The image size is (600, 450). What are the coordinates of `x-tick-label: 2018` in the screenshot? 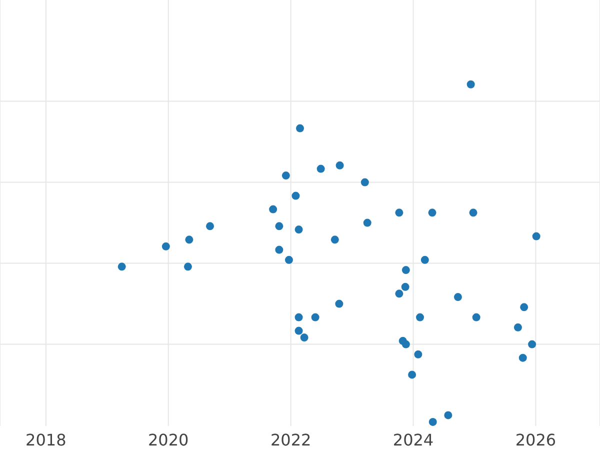 It's located at (46, 440).